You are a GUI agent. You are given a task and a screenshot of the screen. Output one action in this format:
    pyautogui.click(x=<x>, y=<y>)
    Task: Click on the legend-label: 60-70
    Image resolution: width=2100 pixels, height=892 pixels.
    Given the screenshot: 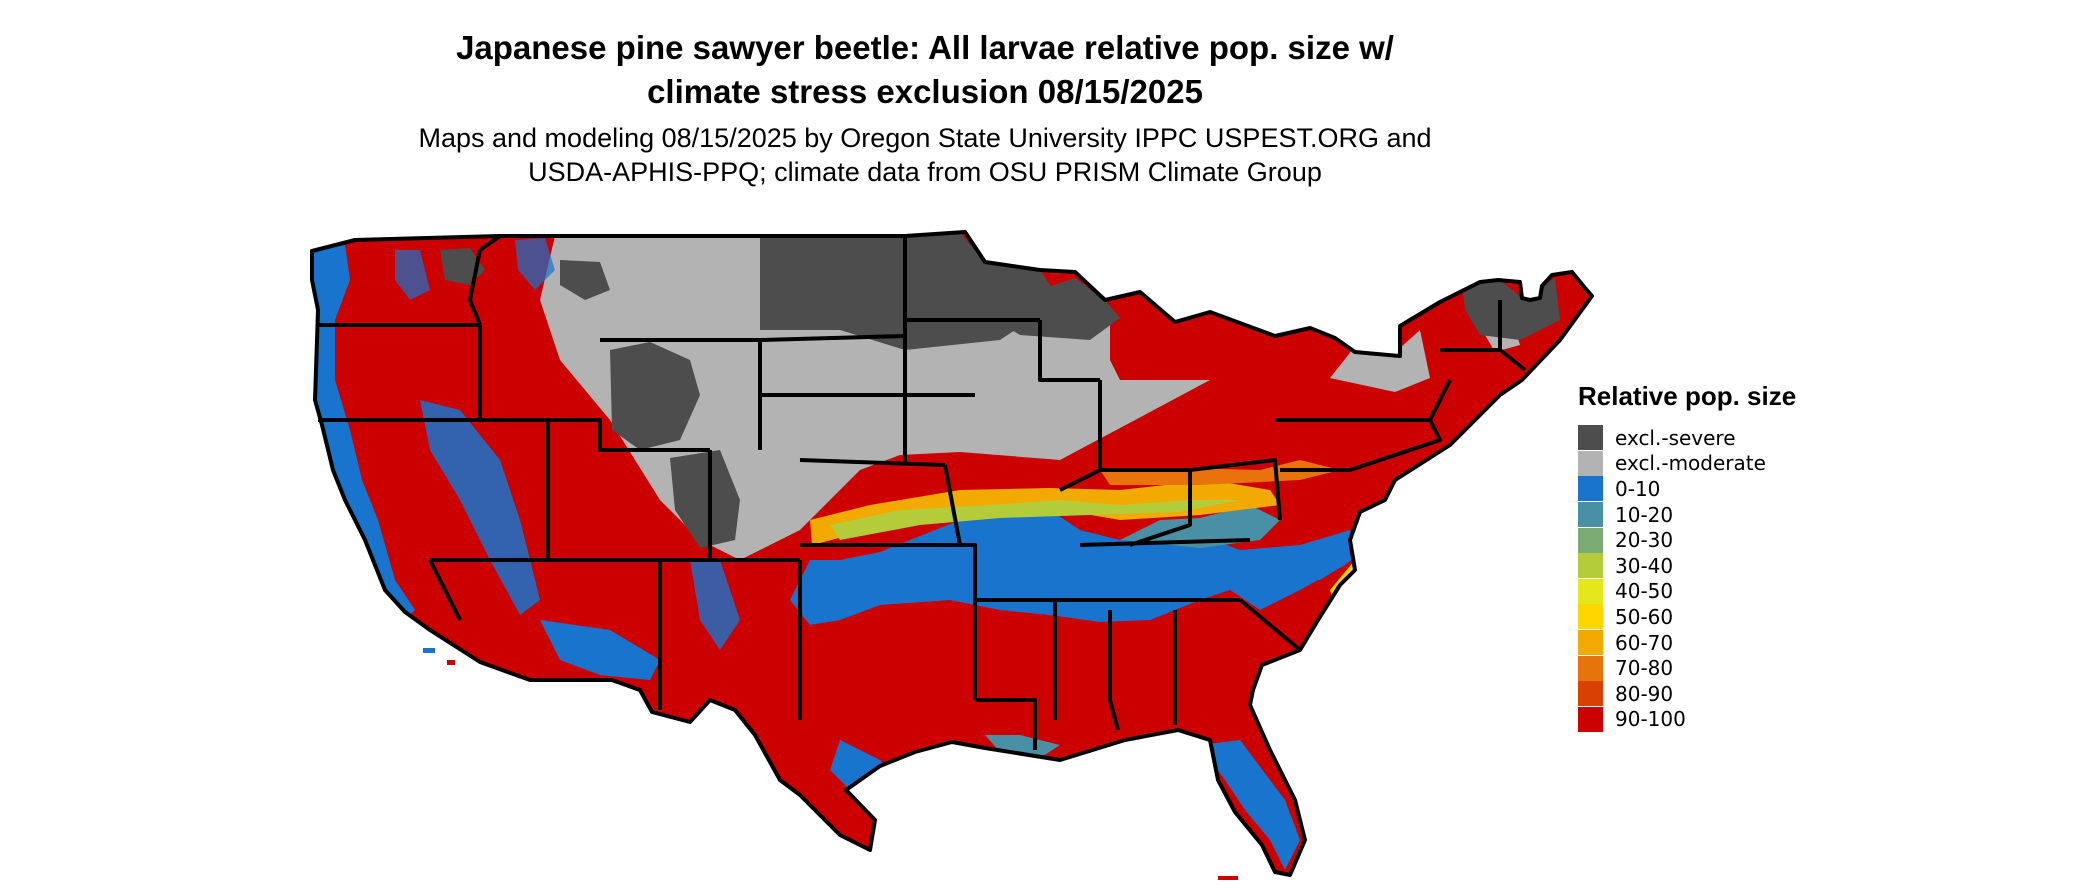 What is the action you would take?
    pyautogui.click(x=1644, y=642)
    